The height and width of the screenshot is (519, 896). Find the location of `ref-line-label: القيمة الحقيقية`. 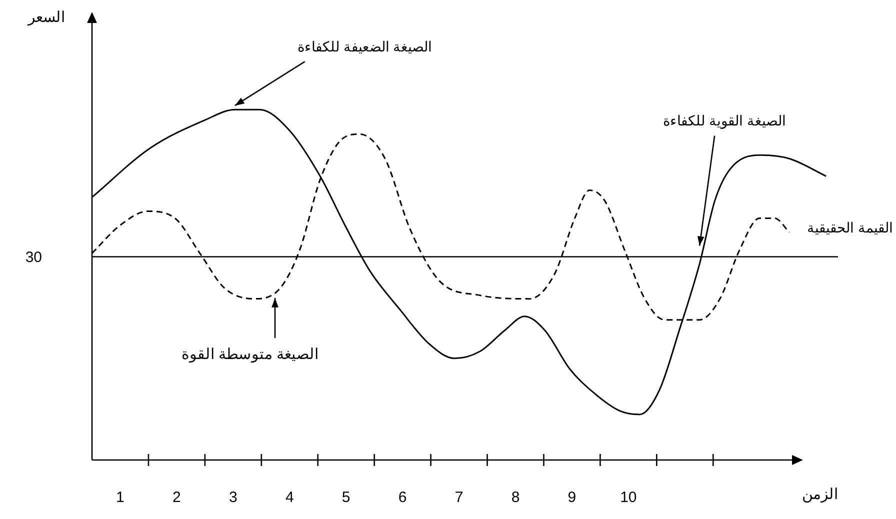

ref-line-label: القيمة الحقيقية is located at coordinates (850, 228).